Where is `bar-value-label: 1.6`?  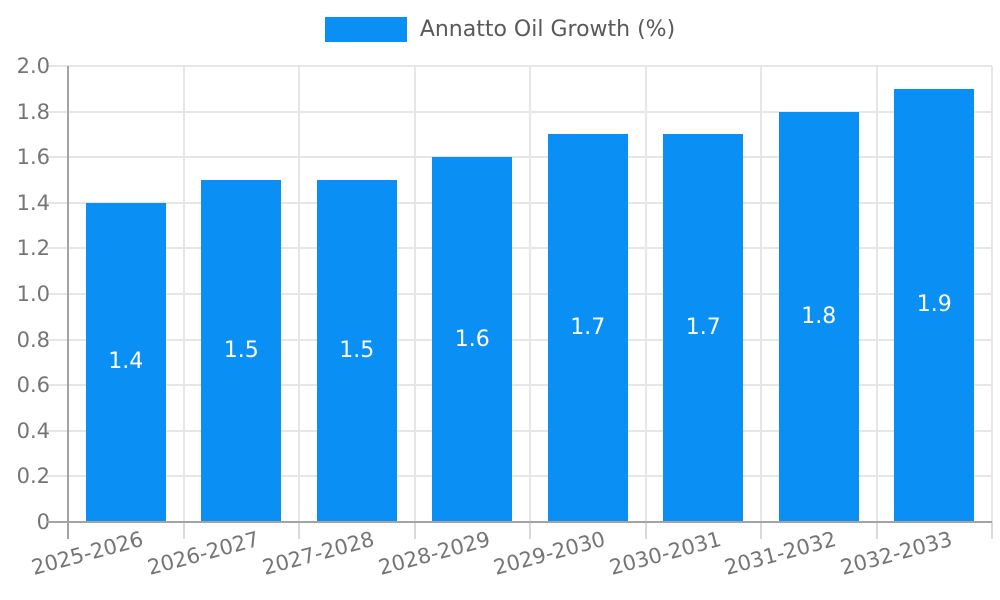
bar-value-label: 1.6 is located at coordinates (472, 339).